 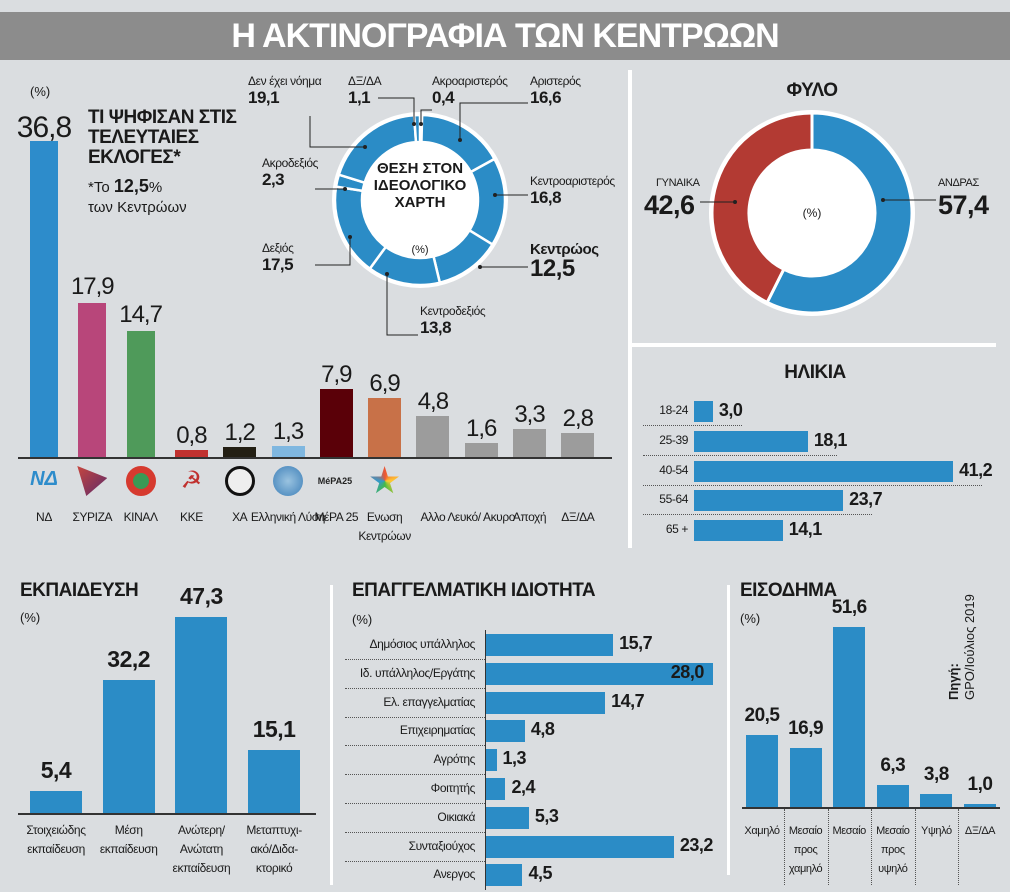 I want to click on gender-title: ΦΥΛΟ, so click(x=812, y=90).